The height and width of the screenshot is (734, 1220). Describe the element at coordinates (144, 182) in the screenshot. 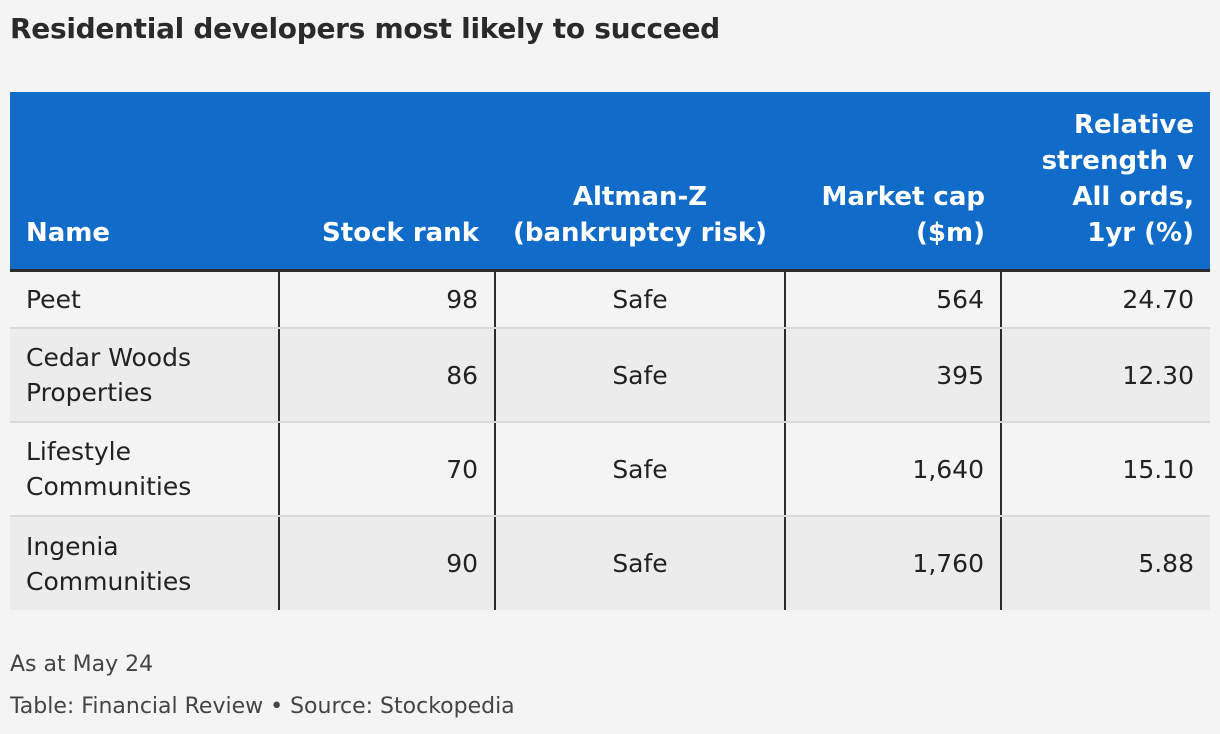

I see `column-header-name: Name` at that location.